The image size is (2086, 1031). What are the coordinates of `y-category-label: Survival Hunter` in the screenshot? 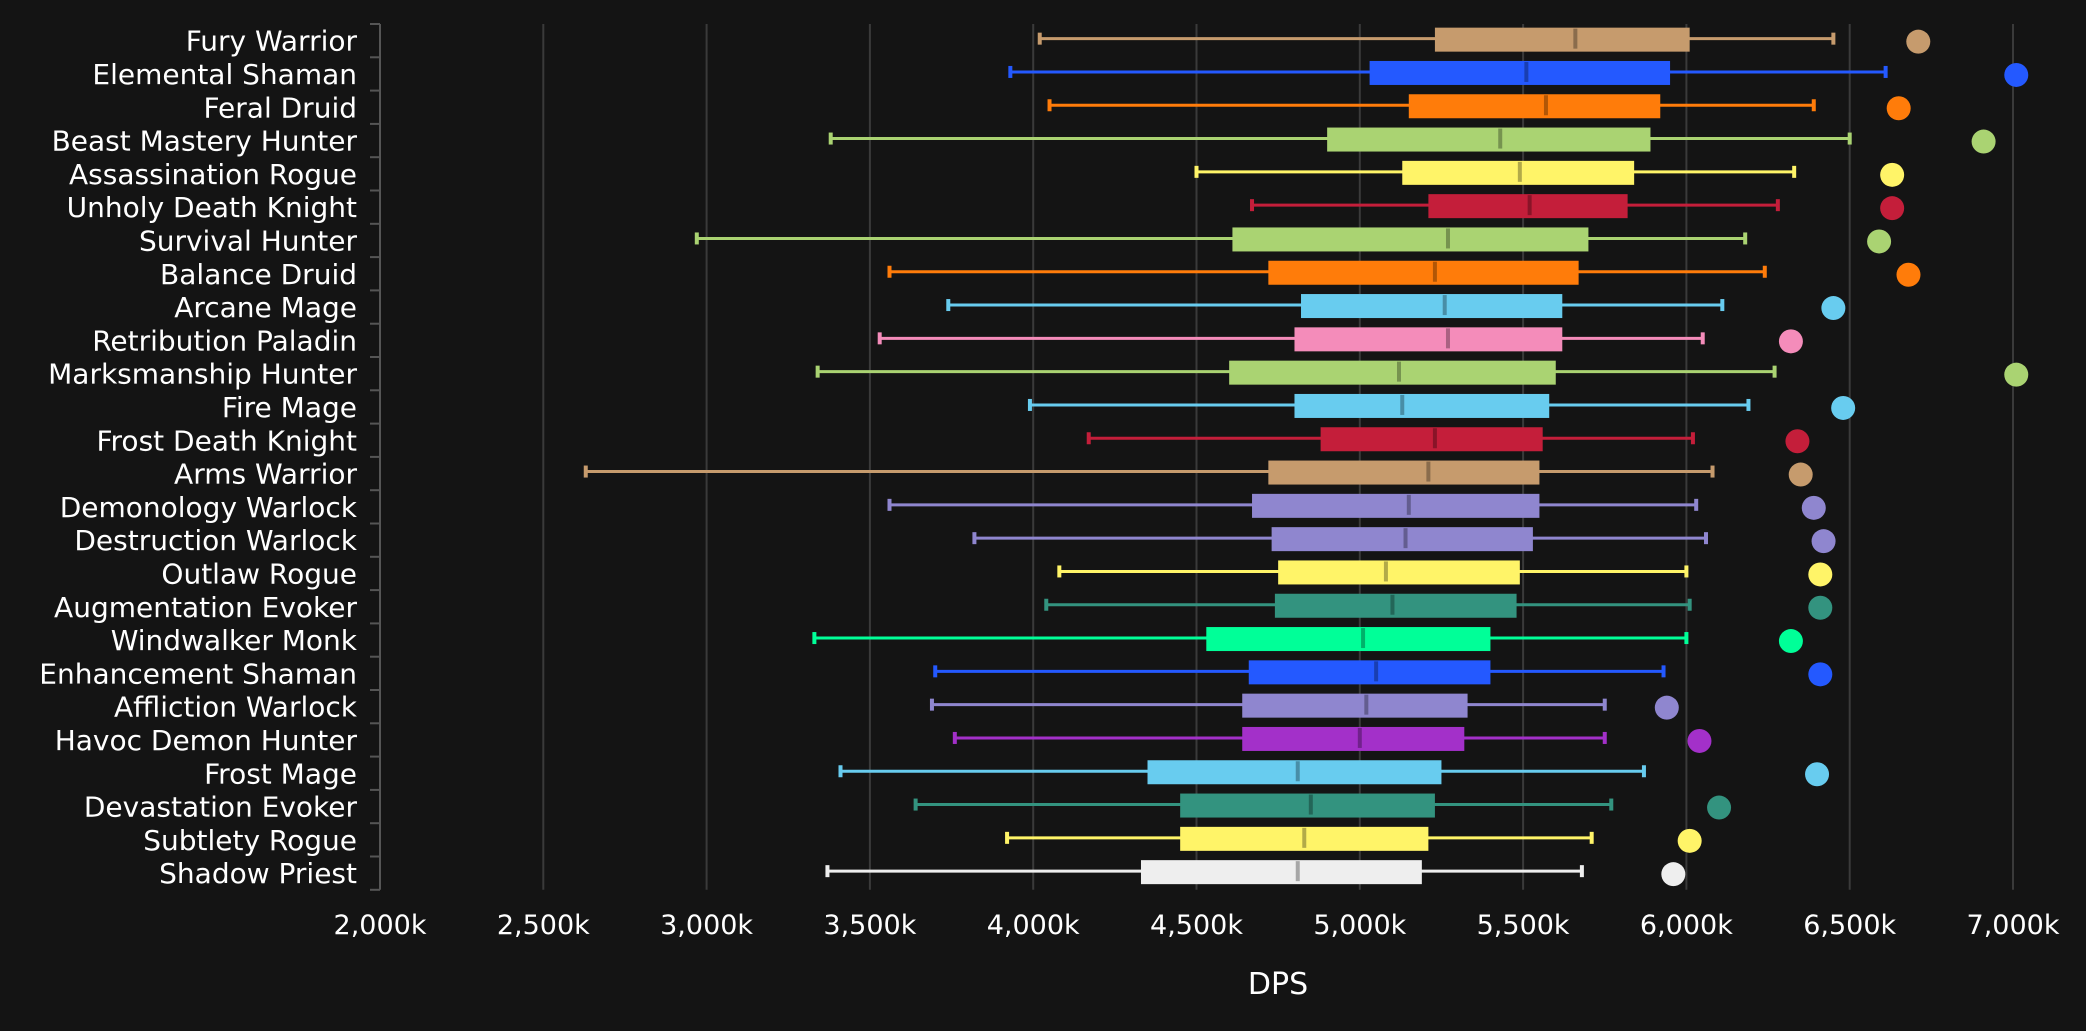 It's located at (248, 240).